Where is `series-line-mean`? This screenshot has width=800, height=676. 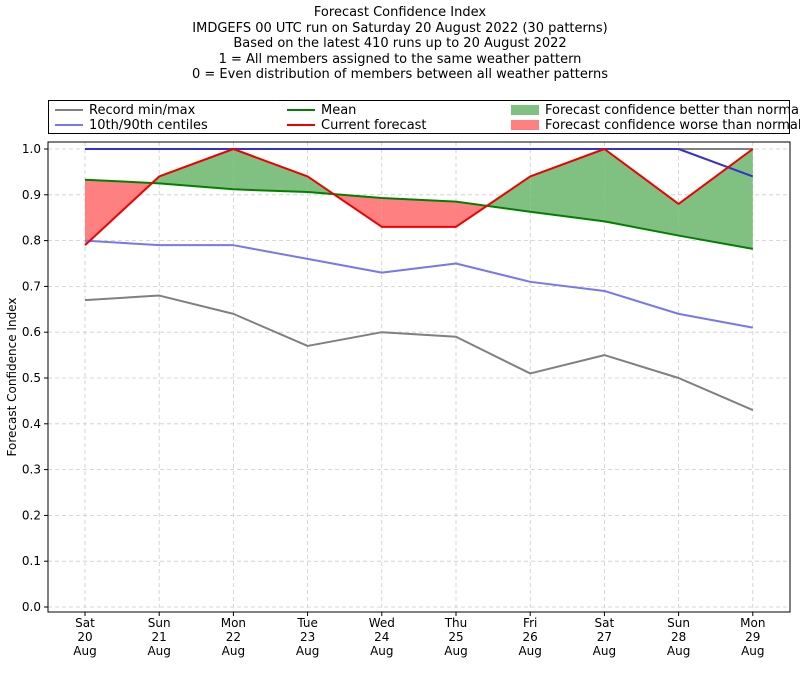 series-line-mean is located at coordinates (418, 214).